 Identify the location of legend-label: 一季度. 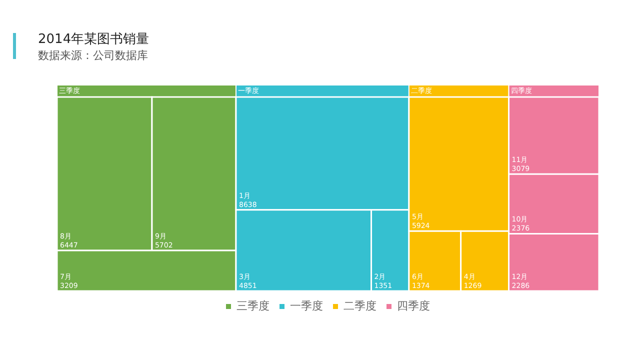
(306, 305).